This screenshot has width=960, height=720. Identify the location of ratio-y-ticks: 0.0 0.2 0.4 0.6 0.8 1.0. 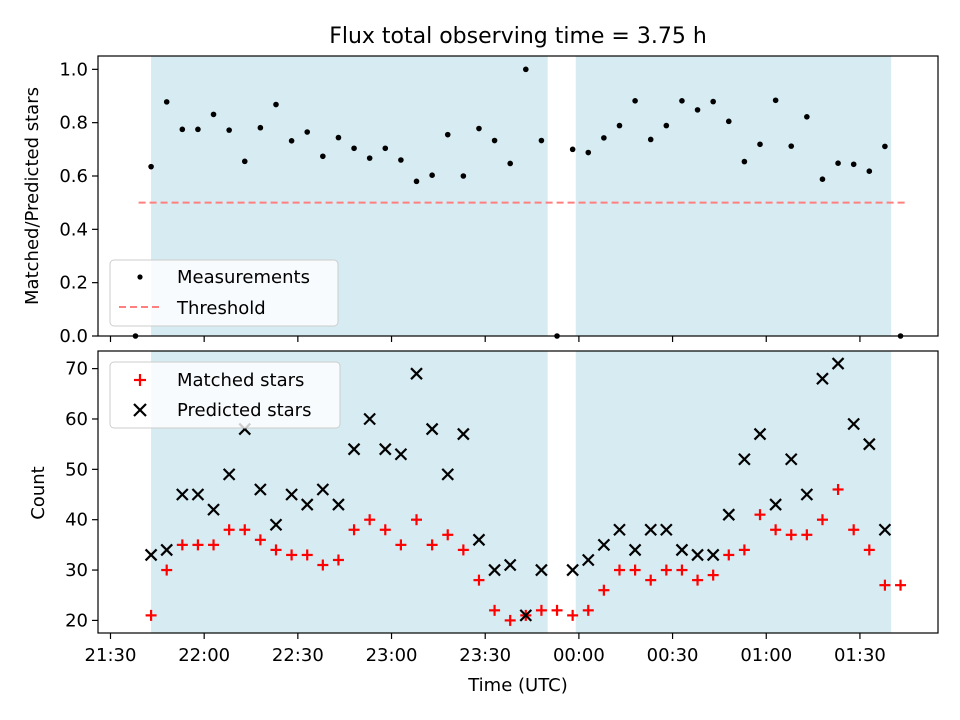
(78, 203).